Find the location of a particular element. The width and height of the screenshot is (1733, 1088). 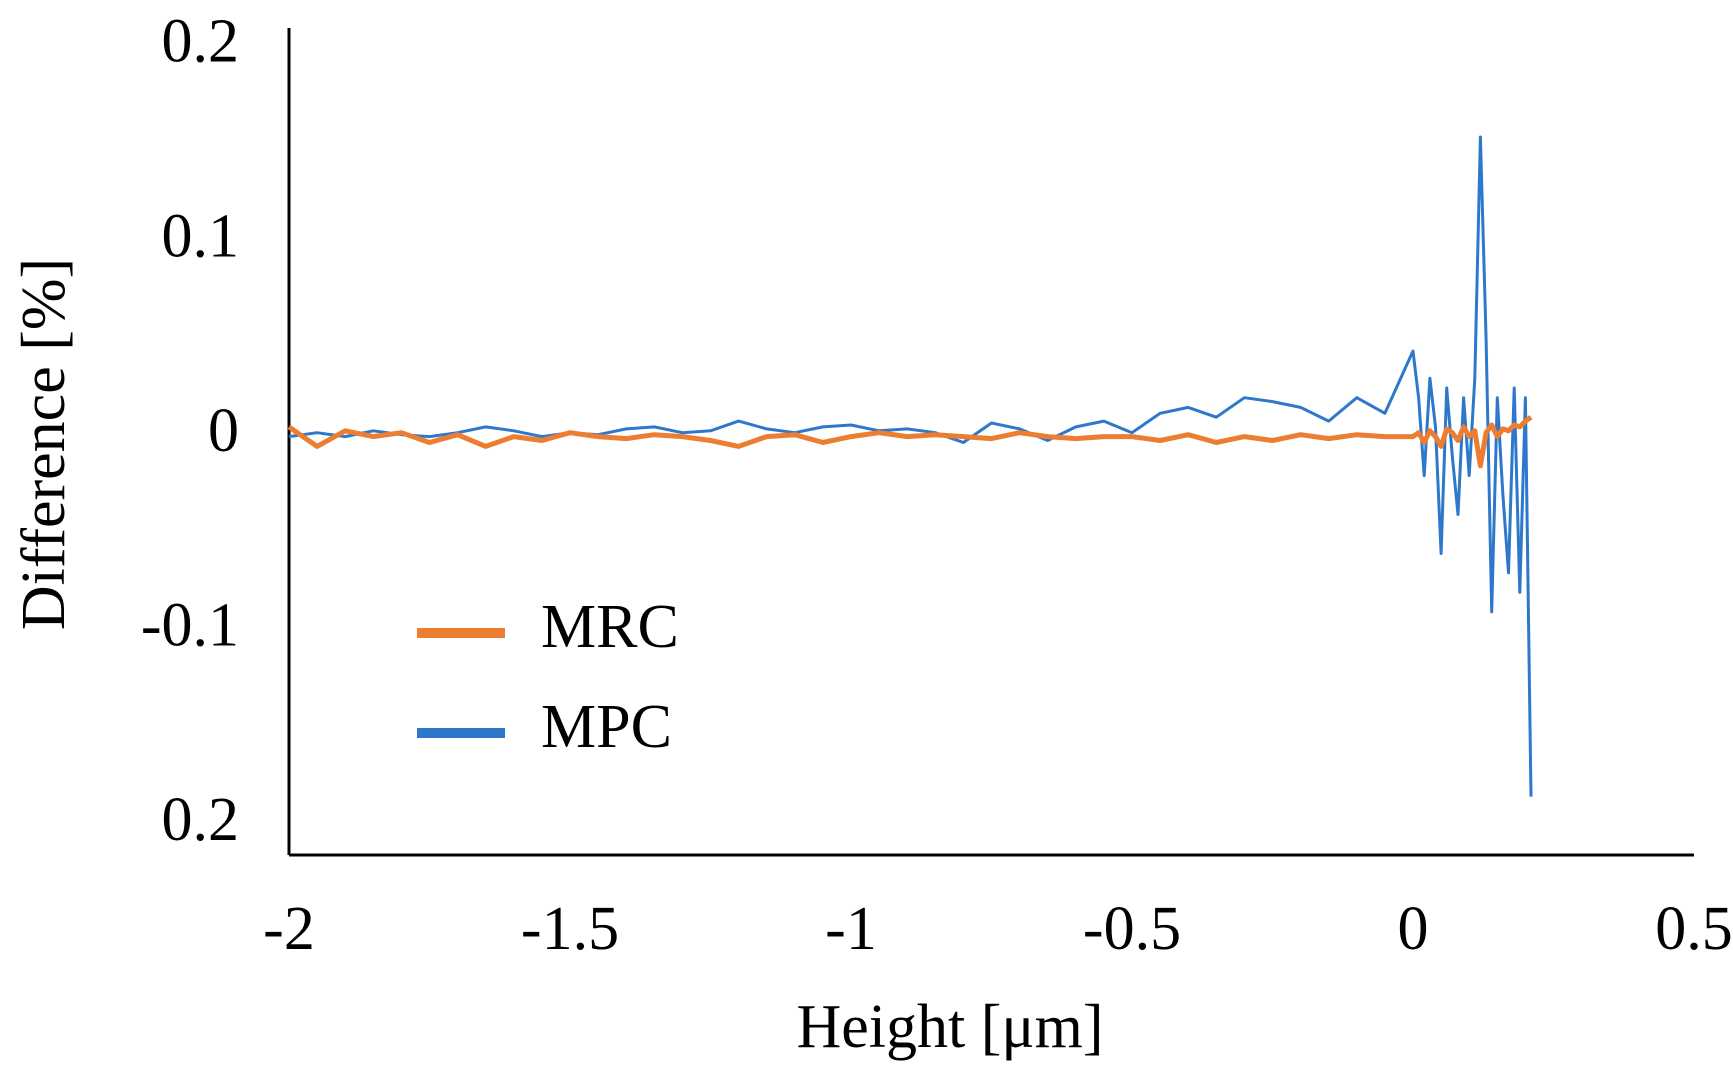

legend-label: MPC is located at coordinates (606, 727).